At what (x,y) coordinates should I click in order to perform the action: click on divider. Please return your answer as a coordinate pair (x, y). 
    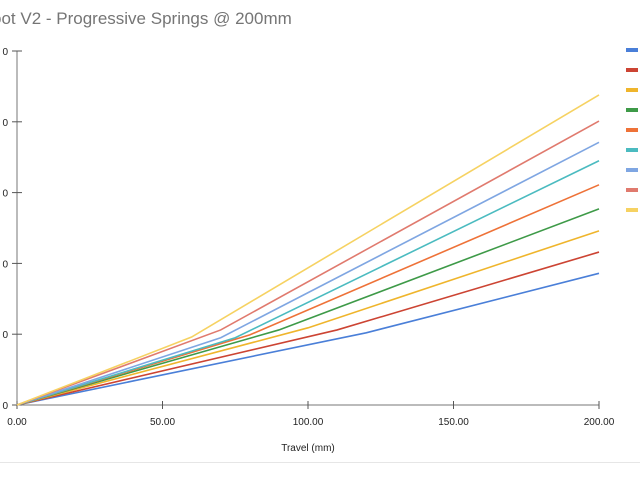
    Looking at the image, I should click on (320, 462).